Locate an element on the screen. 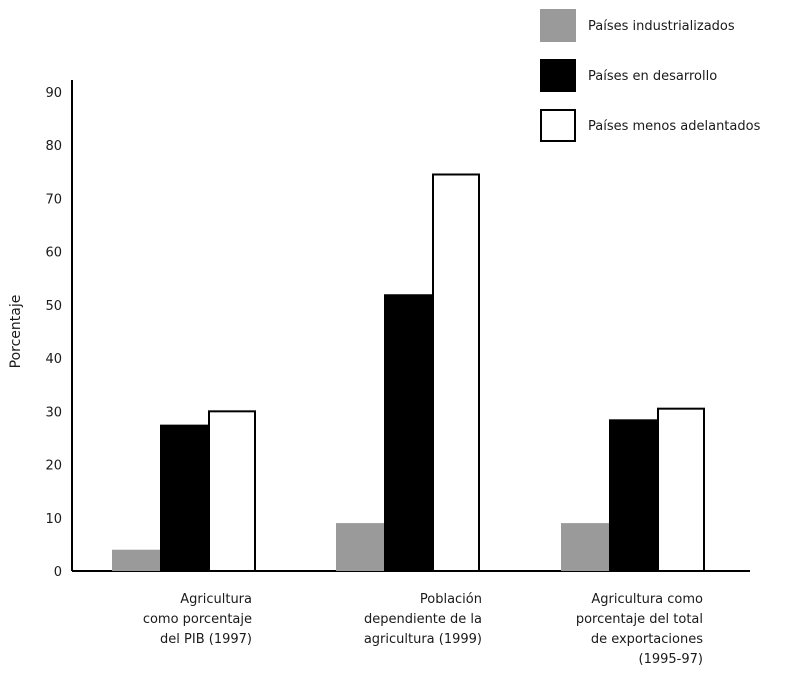 The height and width of the screenshot is (687, 792). category-label: de exportaciones is located at coordinates (647, 639).